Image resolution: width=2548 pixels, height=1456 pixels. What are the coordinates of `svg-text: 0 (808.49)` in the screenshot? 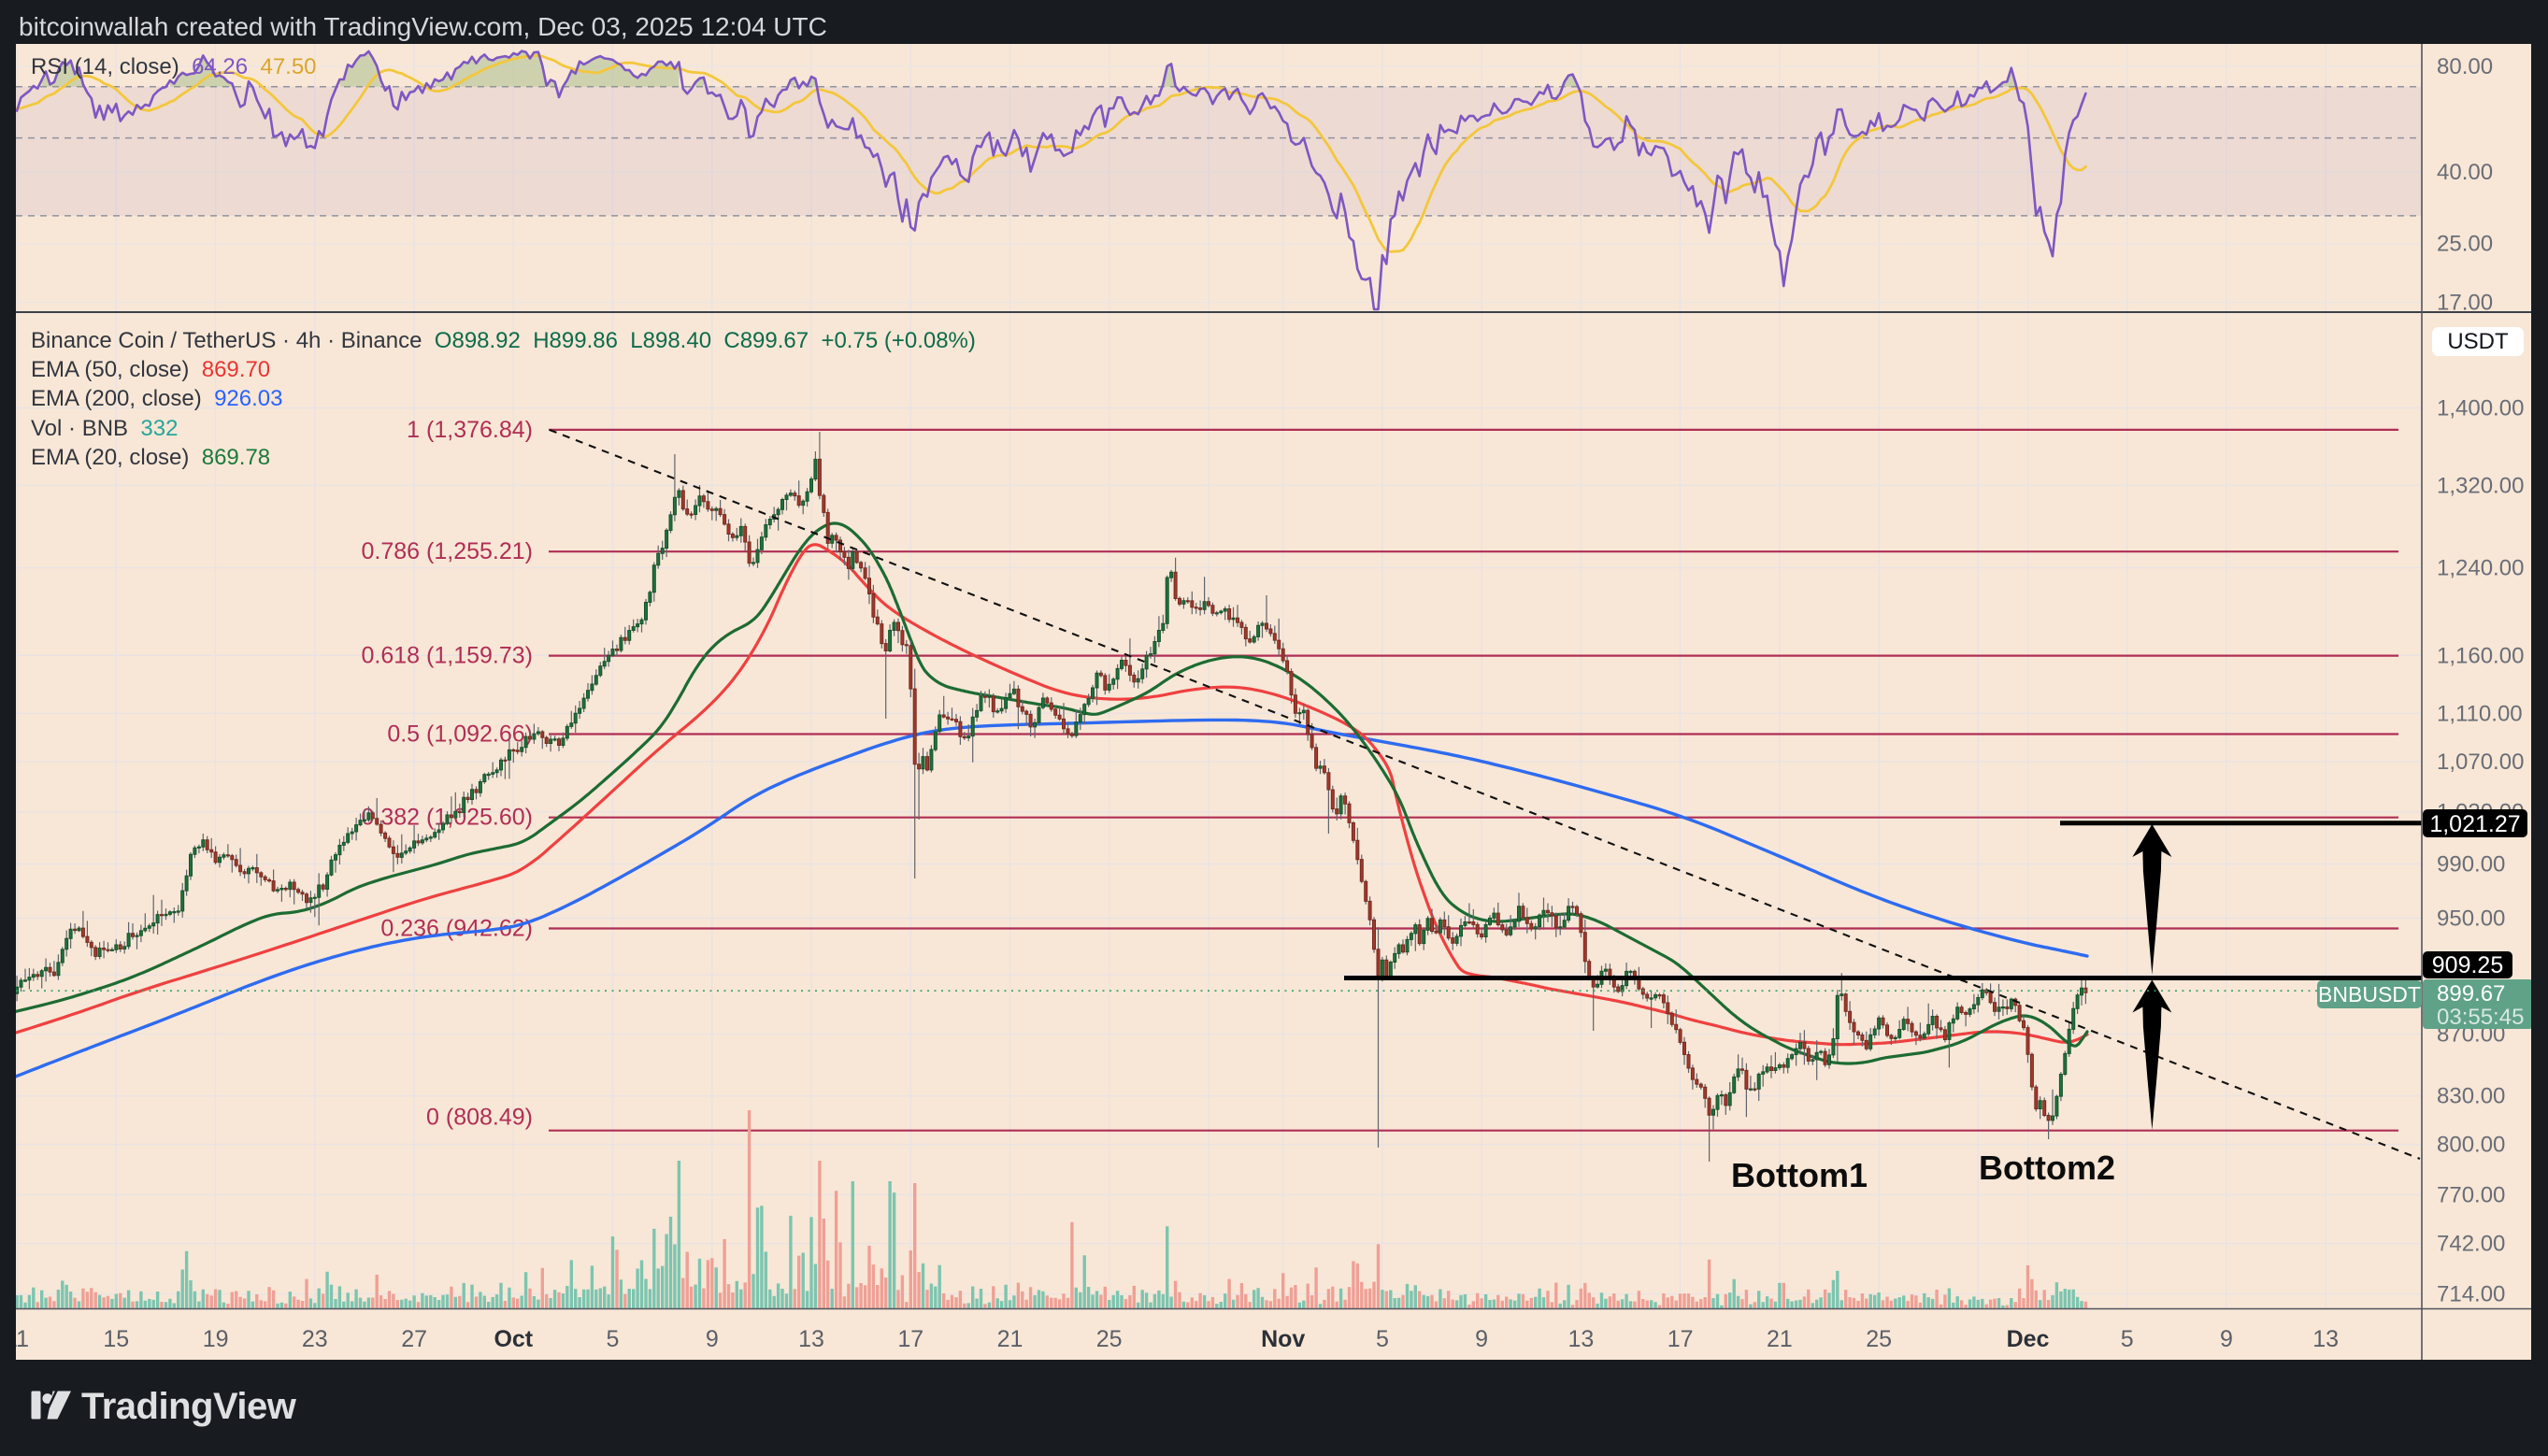 It's located at (480, 1118).